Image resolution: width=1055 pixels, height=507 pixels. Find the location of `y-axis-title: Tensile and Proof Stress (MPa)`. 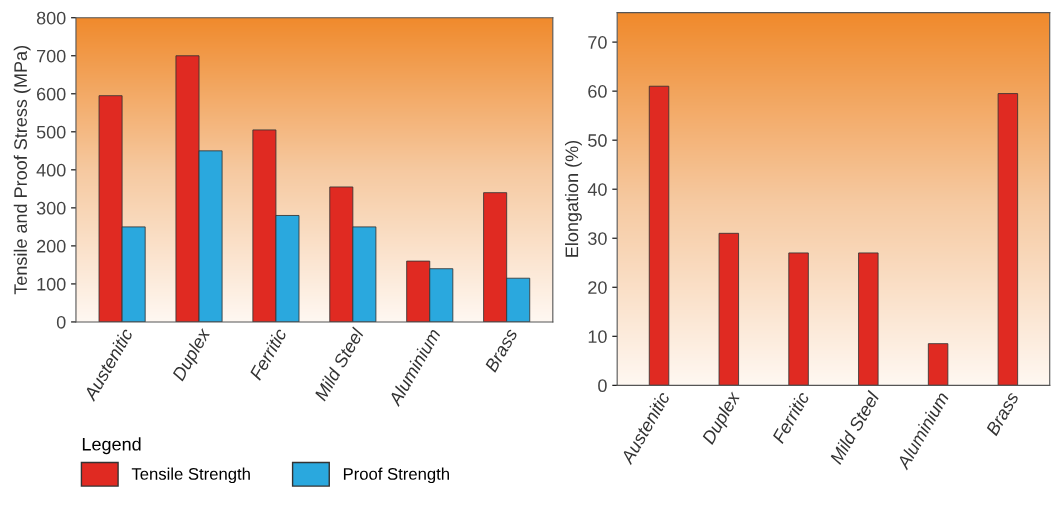

y-axis-title: Tensile and Proof Stress (MPa) is located at coordinates (22, 170).